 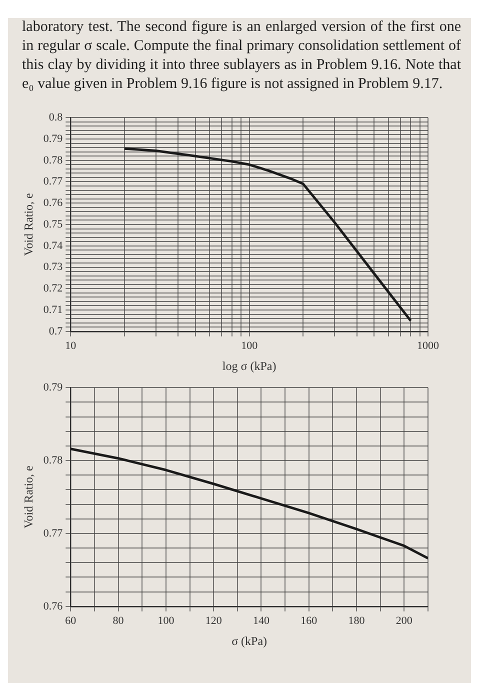 What do you see at coordinates (71, 346) in the screenshot?
I see `x-tick-label: 10` at bounding box center [71, 346].